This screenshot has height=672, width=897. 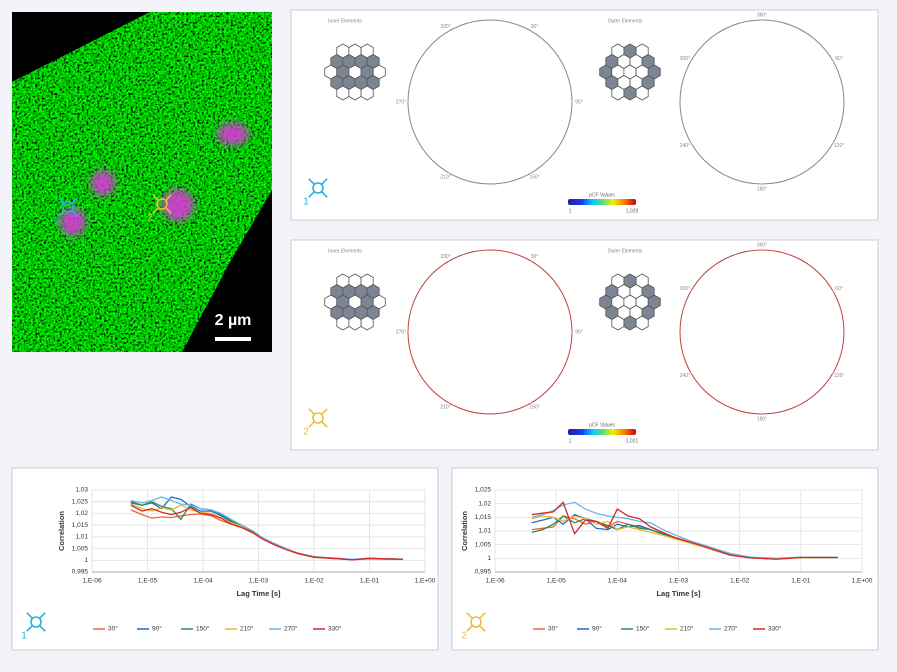 What do you see at coordinates (570, 211) in the screenshot?
I see `colorbar-min: 1` at bounding box center [570, 211].